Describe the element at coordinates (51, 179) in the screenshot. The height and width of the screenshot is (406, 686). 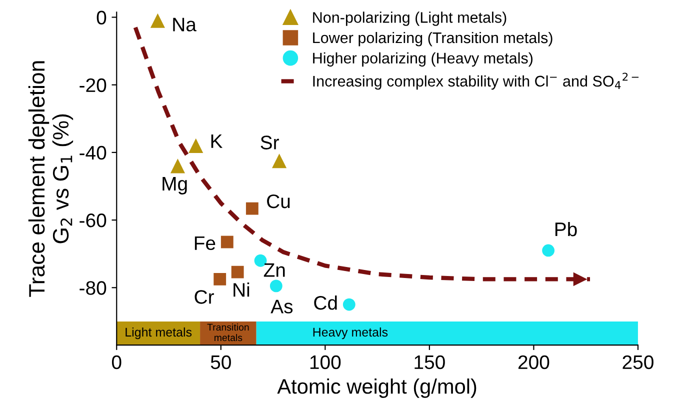
I see `y-axis-title: Trace element depletion G$_{2}$ vs G$_{1}$ (%)` at that location.